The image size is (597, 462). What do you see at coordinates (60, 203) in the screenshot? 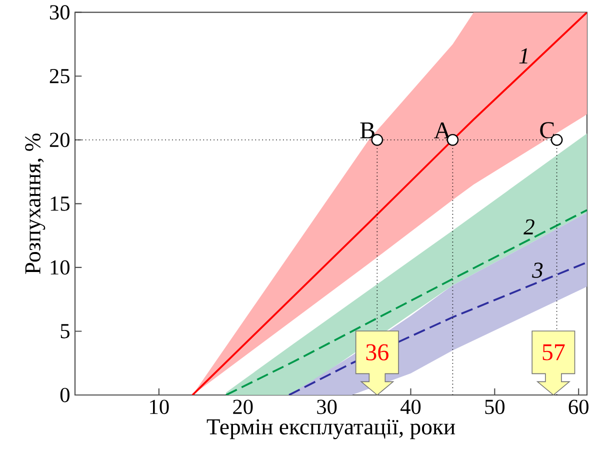
I see `y-tick-label: 15` at bounding box center [60, 203].